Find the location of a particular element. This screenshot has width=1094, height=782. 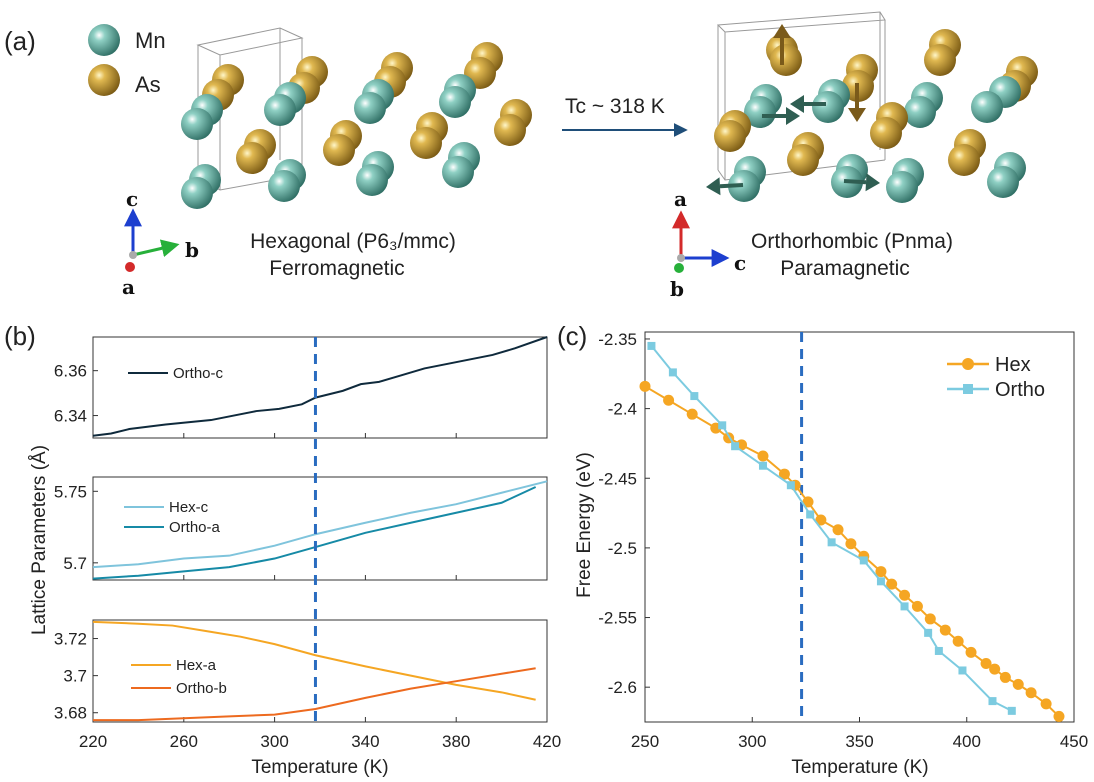

spin-arrow-up-head is located at coordinates (782, 31).